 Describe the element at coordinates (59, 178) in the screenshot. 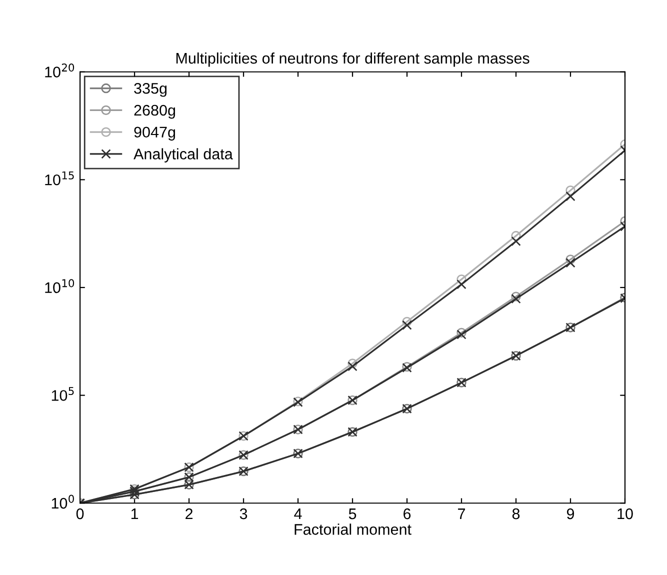

I see `y-tick-label: 10$^{15}$` at that location.